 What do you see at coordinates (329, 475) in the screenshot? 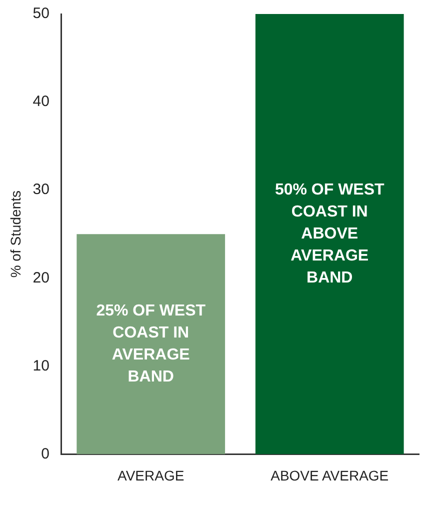
I see `x-tick-label: ABOVE AVERAGE` at bounding box center [329, 475].